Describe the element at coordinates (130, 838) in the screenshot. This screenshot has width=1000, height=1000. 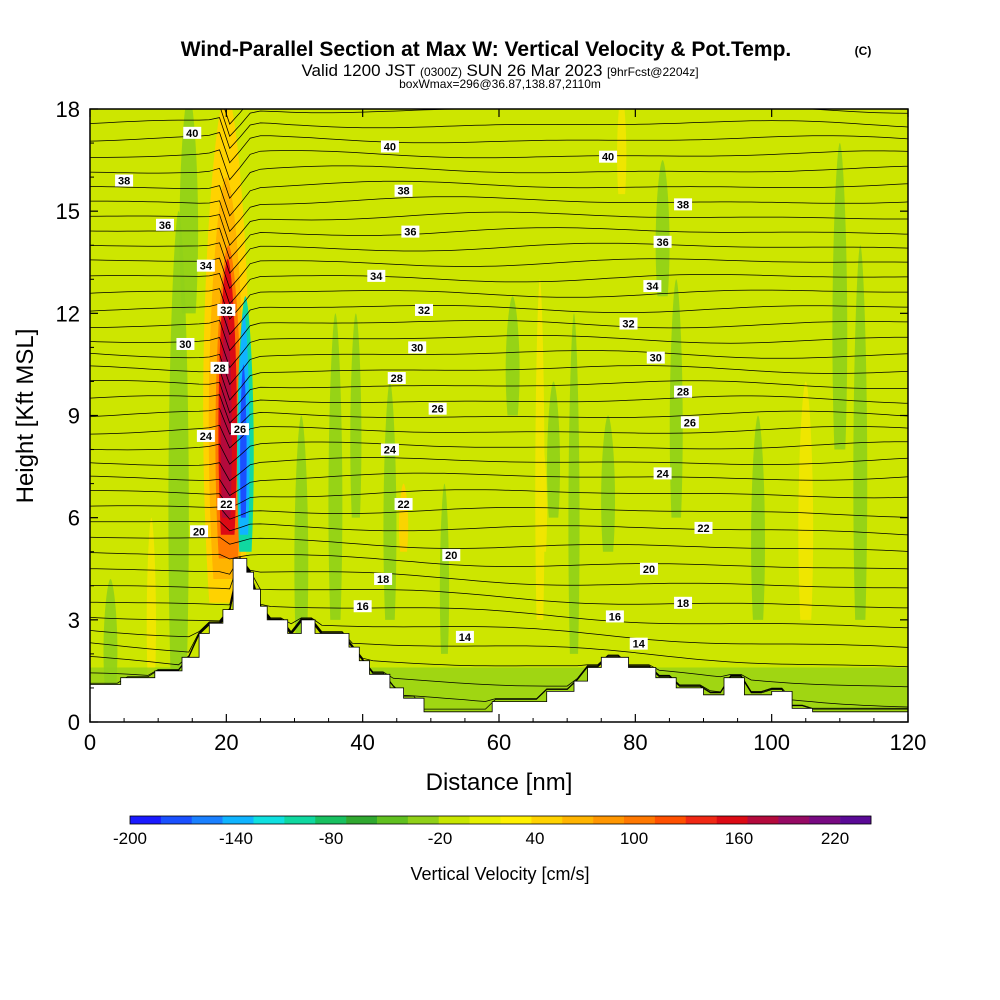
I see `colorbar-tick-label: -200` at that location.